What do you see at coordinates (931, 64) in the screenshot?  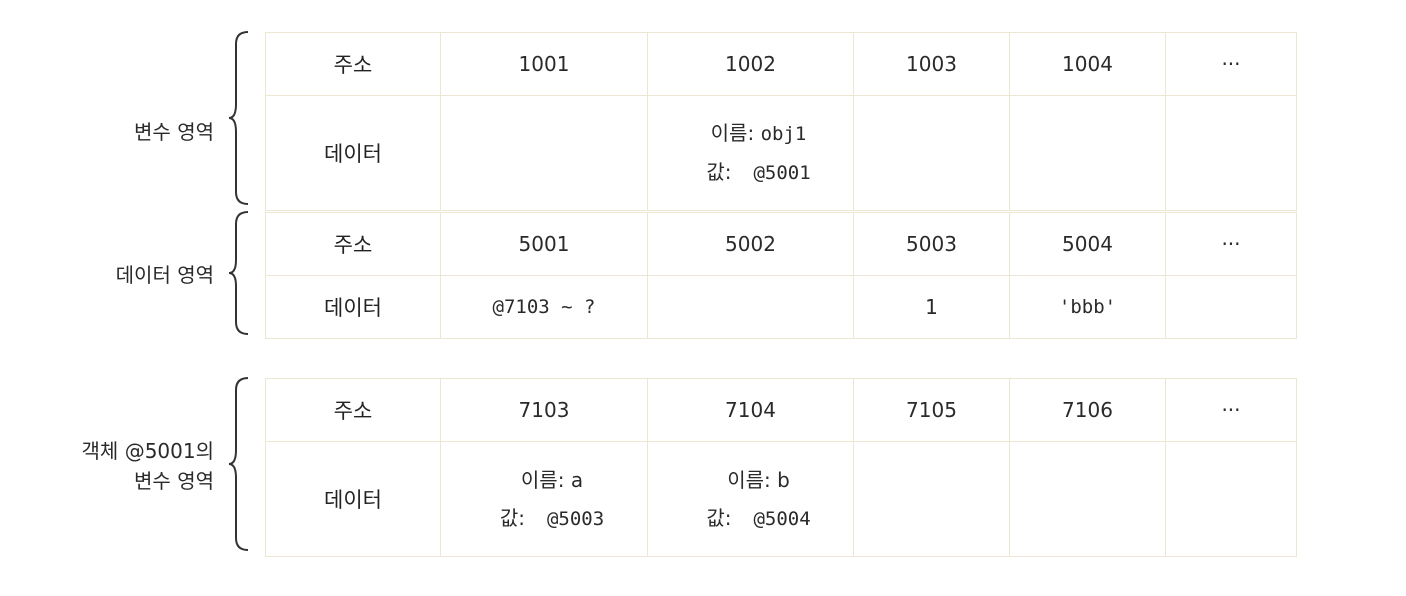 I see `address-cell: 1003` at bounding box center [931, 64].